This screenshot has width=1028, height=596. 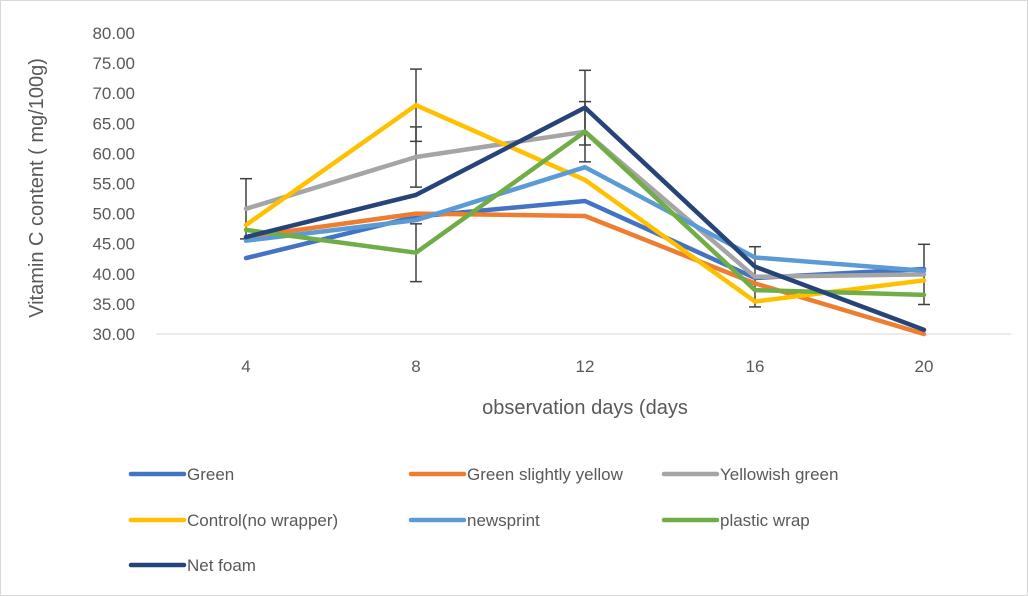 I want to click on x-tick-label: 8, so click(x=415, y=366).